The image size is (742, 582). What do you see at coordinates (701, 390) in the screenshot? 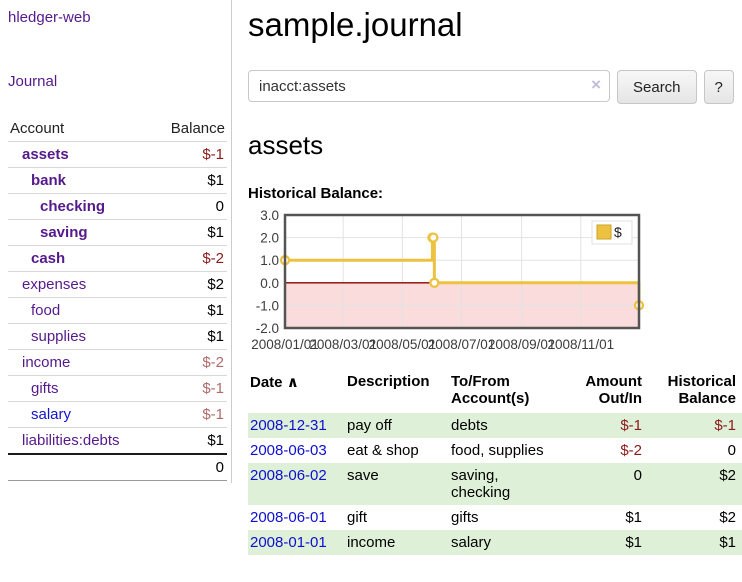
I see `register-header-balance: Historical Balance` at bounding box center [701, 390].